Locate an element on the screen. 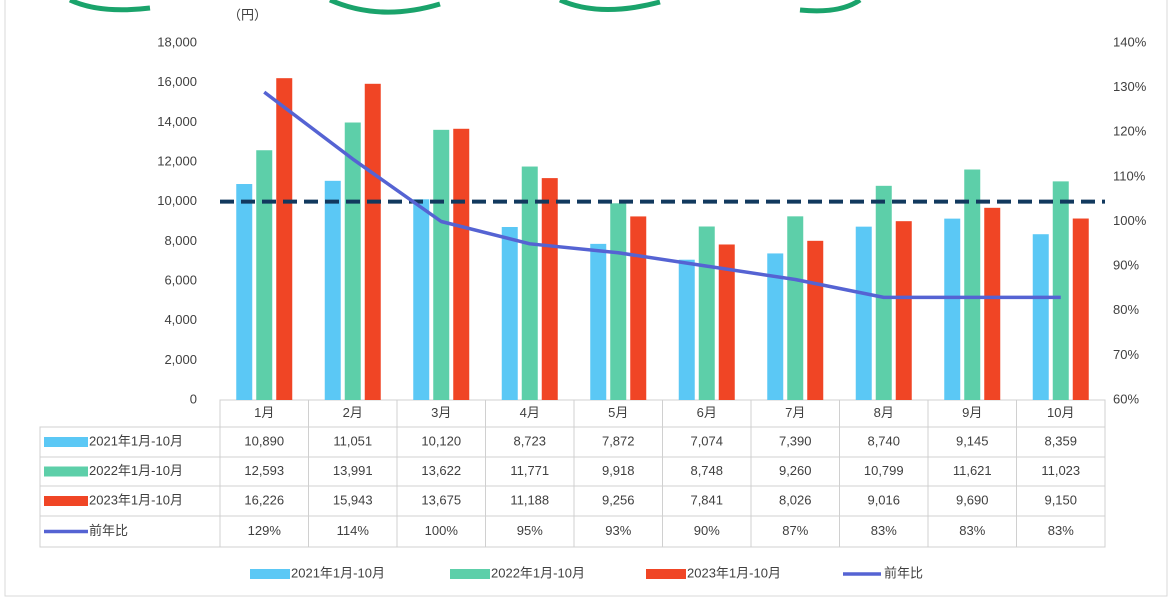 This screenshot has width=1172, height=604. y-tick-label: 16,000 is located at coordinates (177, 81).